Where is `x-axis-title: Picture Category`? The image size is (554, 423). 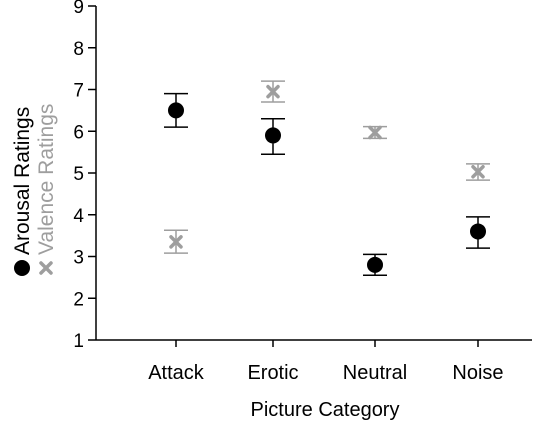 x-axis-title: Picture Category is located at coordinates (325, 410).